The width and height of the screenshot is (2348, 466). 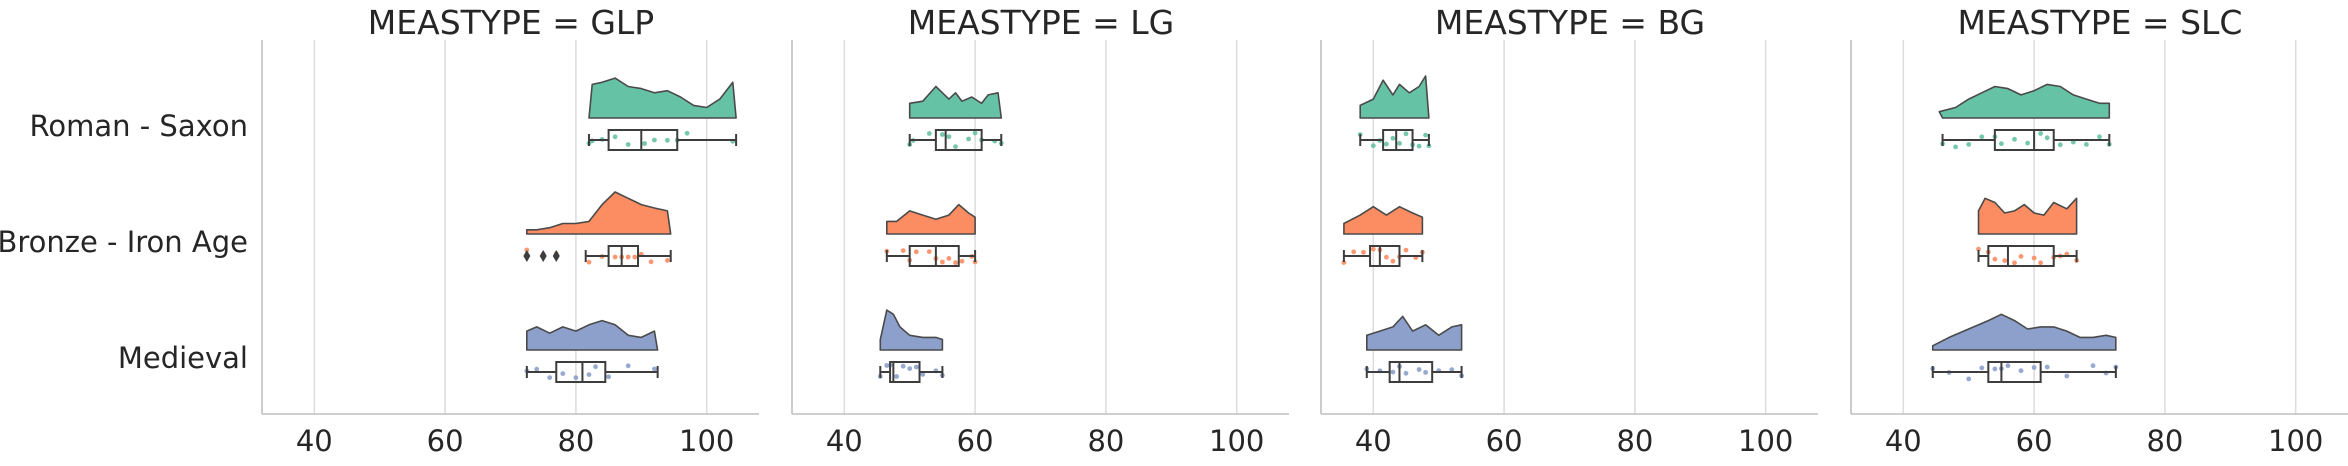 What do you see at coordinates (139, 126) in the screenshot?
I see `y-tick-label: Roman - Saxon` at bounding box center [139, 126].